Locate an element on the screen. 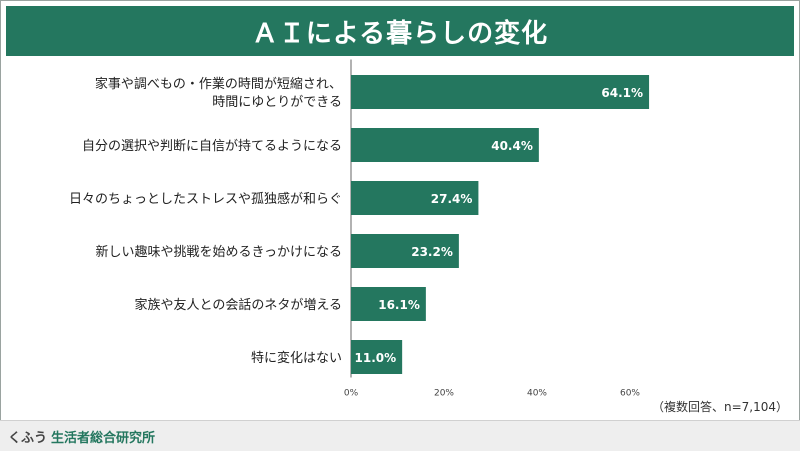 The image size is (800, 451). category-label: 新しい趣味や挑戦を始めるきっかけになる is located at coordinates (219, 252).